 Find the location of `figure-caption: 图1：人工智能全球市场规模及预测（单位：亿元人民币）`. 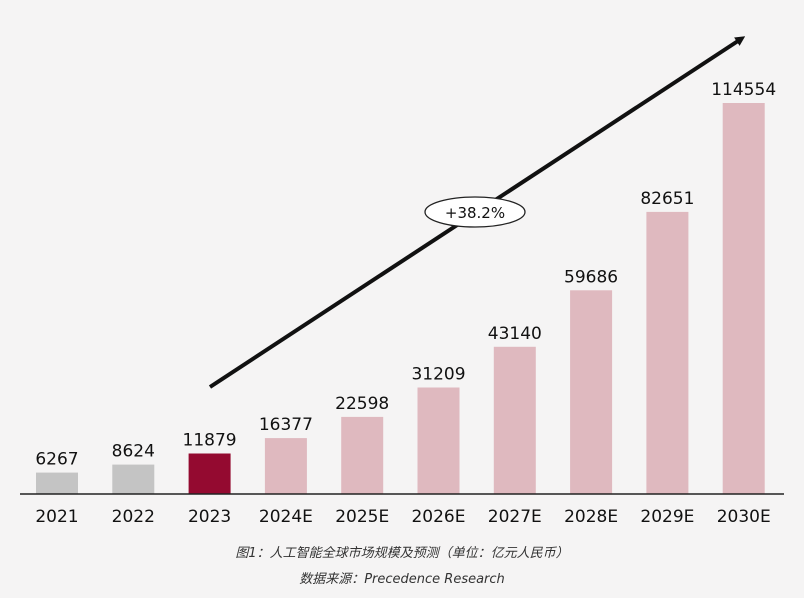

figure-caption: 图1：人工智能全球市场规模及预测（单位：亿元人民币） is located at coordinates (402, 553).